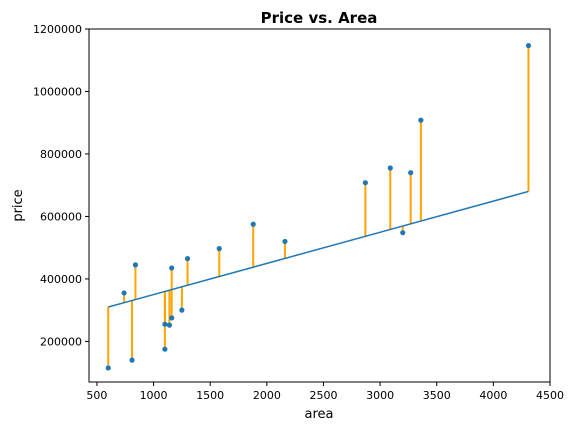  What do you see at coordinates (61, 216) in the screenshot?
I see `y-tick-label: 600000` at bounding box center [61, 216].